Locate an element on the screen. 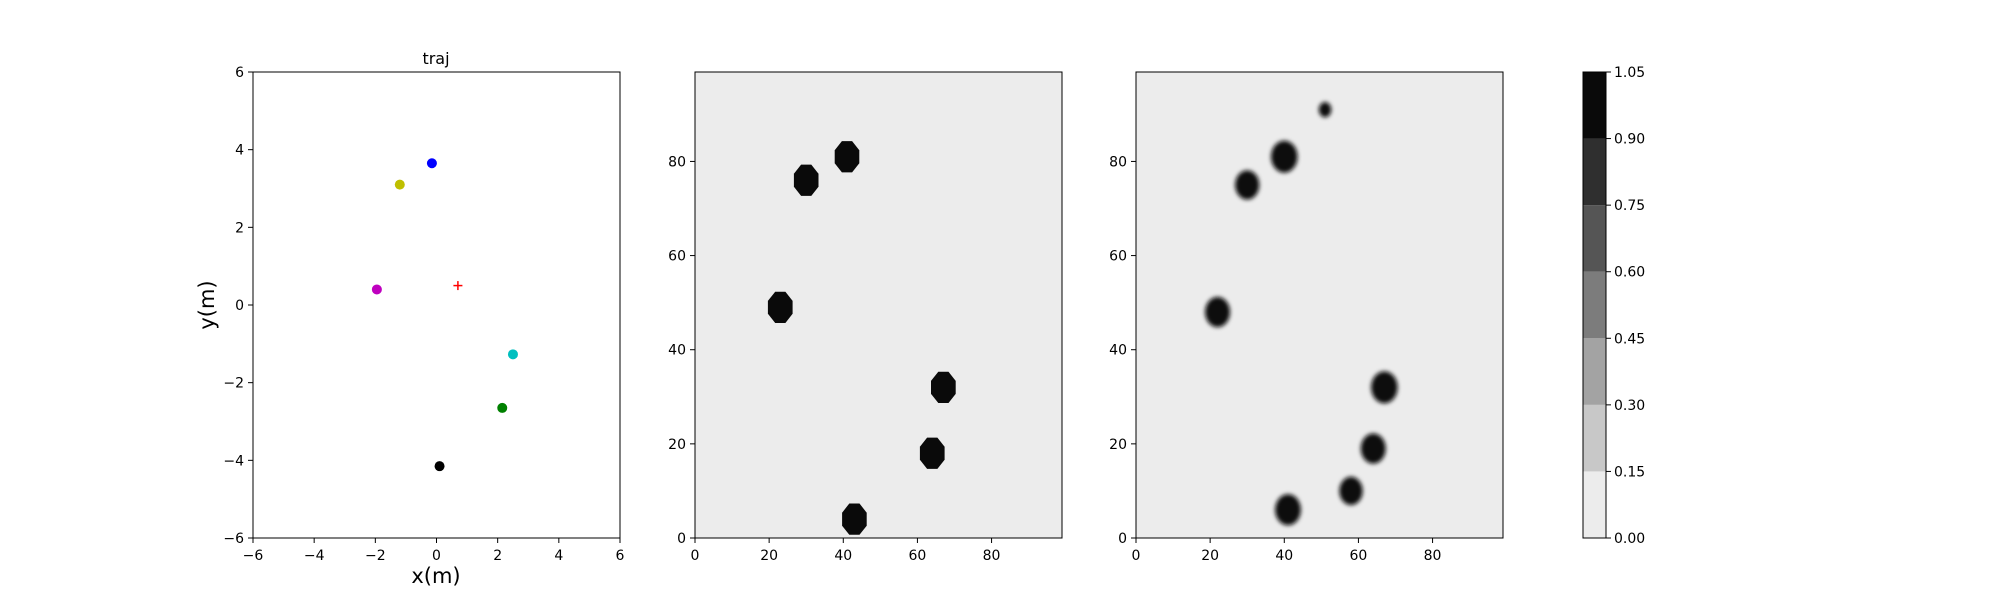 The width and height of the screenshot is (2000, 600). traj-axes-frame is located at coordinates (436, 305).